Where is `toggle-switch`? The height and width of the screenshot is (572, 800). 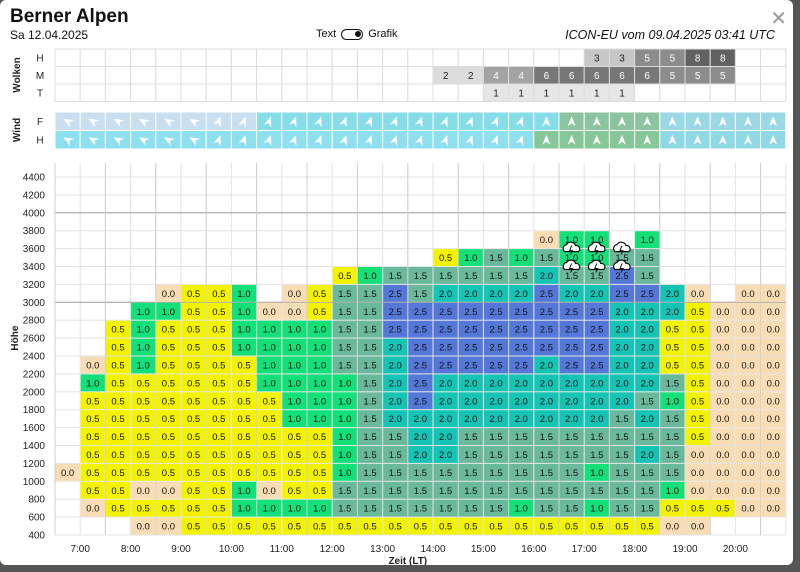
toggle-switch is located at coordinates (352, 34).